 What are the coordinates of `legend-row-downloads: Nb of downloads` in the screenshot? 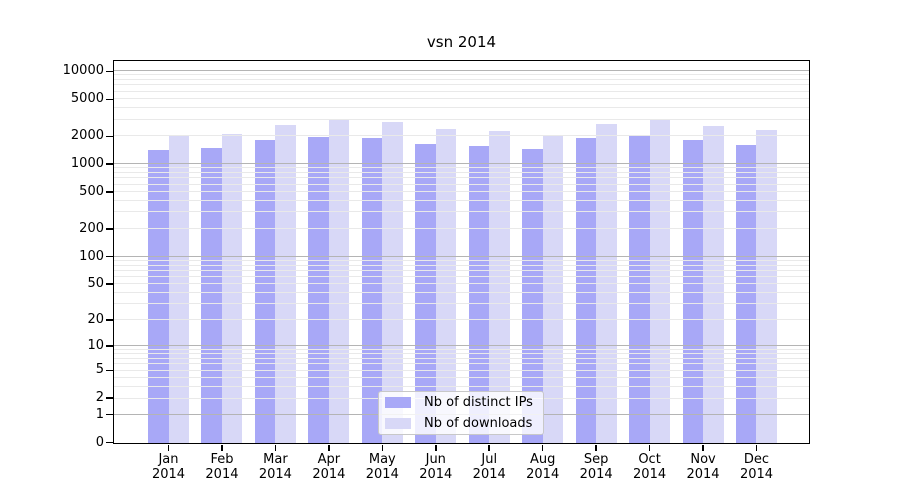 It's located at (464, 423).